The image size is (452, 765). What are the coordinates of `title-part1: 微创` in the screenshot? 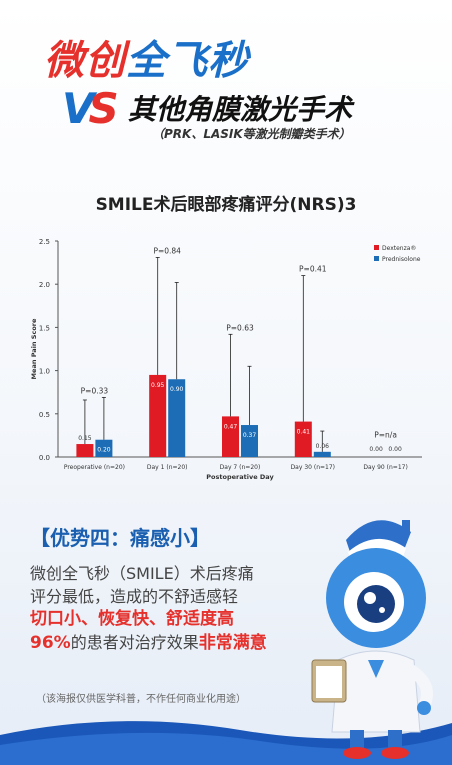 It's located at (85, 61).